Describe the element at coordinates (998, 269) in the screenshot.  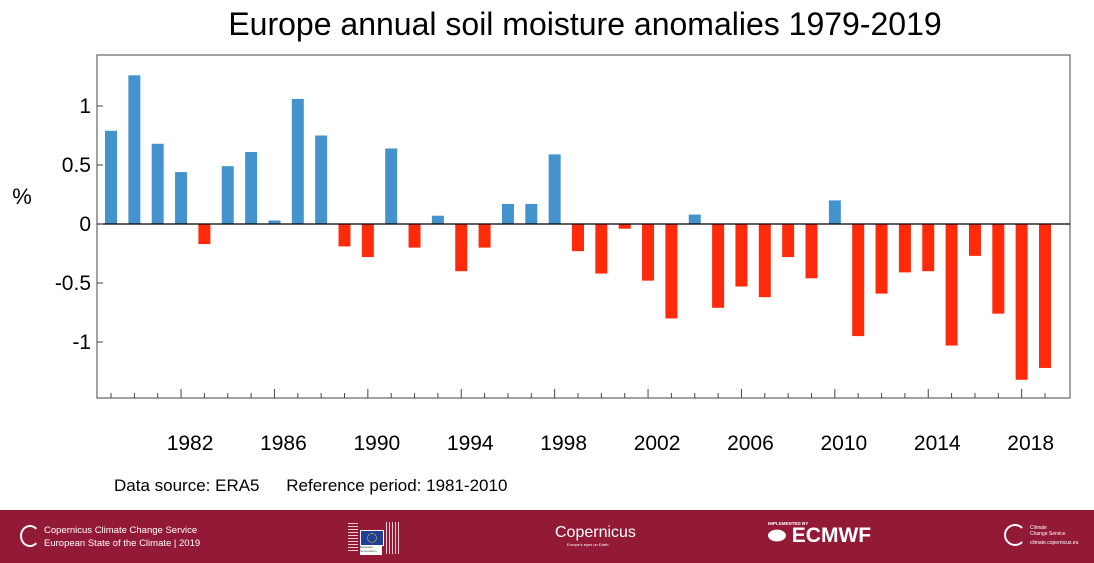
I see `bar-2017` at that location.